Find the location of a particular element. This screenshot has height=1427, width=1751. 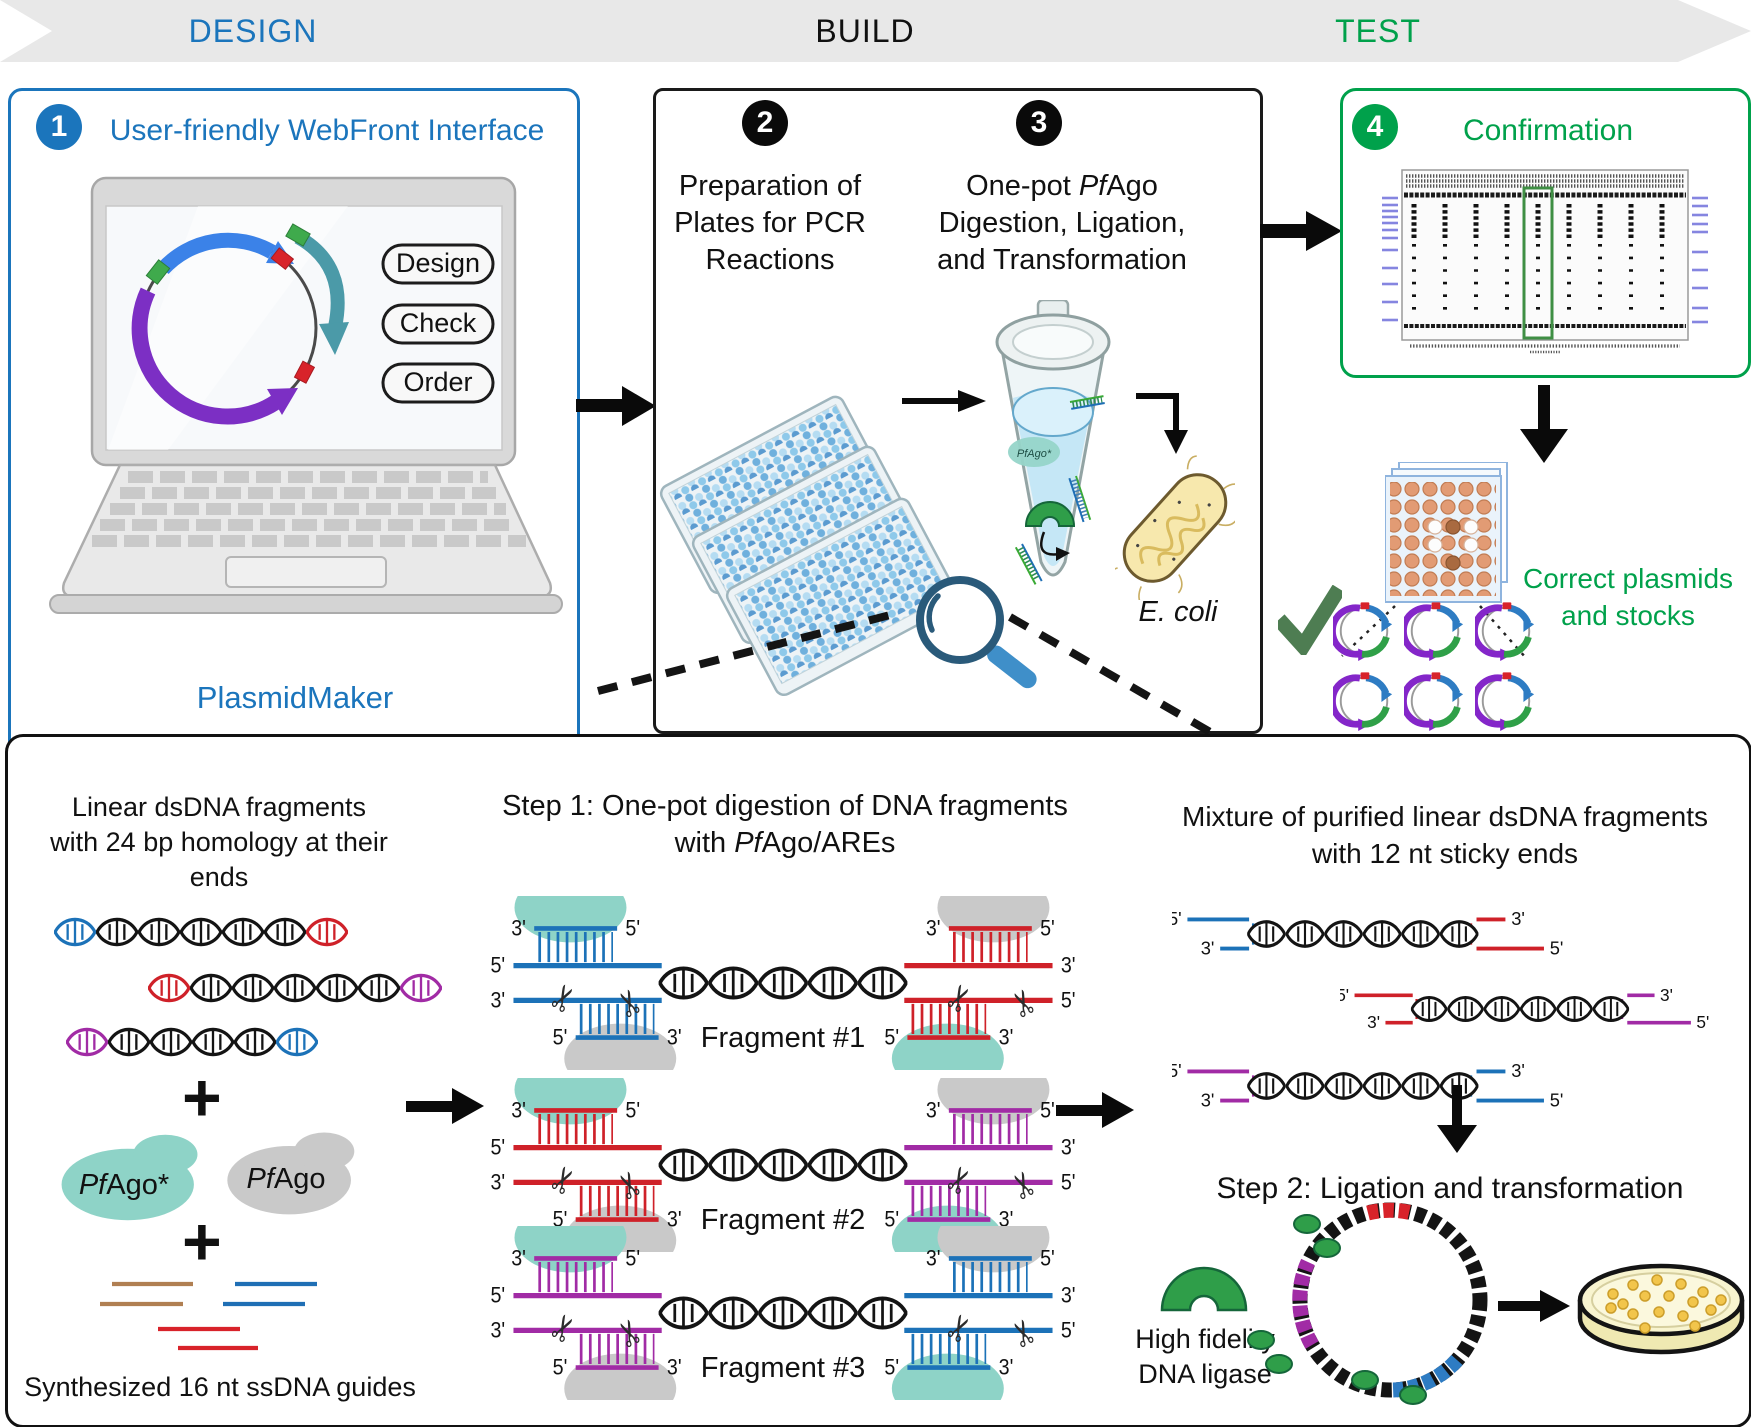

ligated-plasmid-ring is located at coordinates (1367, 1303).